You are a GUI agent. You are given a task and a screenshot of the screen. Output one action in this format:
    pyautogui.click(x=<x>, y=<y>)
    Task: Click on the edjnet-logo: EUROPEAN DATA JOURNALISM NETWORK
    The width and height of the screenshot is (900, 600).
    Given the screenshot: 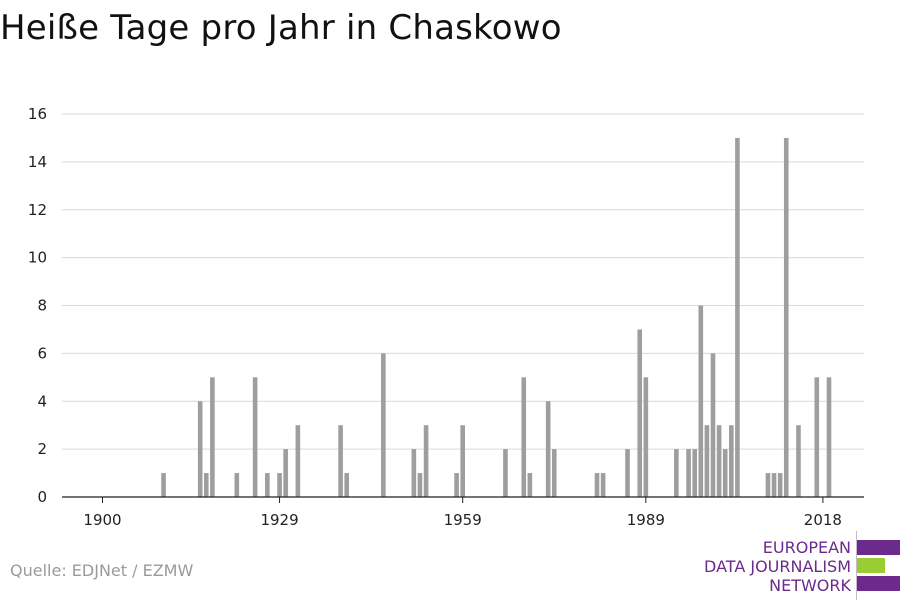 What is the action you would take?
    pyautogui.click(x=800, y=565)
    